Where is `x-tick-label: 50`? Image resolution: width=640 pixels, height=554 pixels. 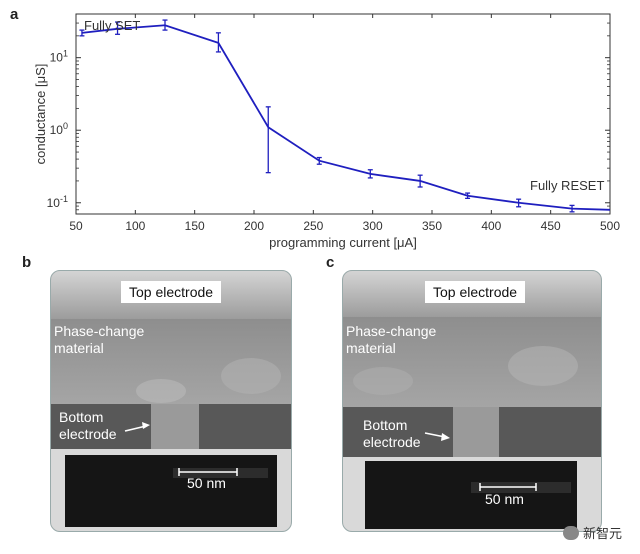
x-tick-label: 50 is located at coordinates (76, 226).